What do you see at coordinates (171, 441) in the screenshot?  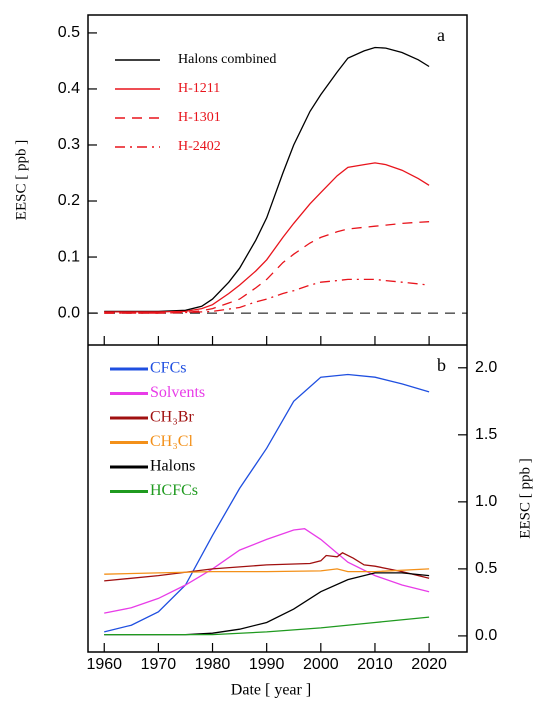 I see `legend-label: CH₃Cl` at bounding box center [171, 441].